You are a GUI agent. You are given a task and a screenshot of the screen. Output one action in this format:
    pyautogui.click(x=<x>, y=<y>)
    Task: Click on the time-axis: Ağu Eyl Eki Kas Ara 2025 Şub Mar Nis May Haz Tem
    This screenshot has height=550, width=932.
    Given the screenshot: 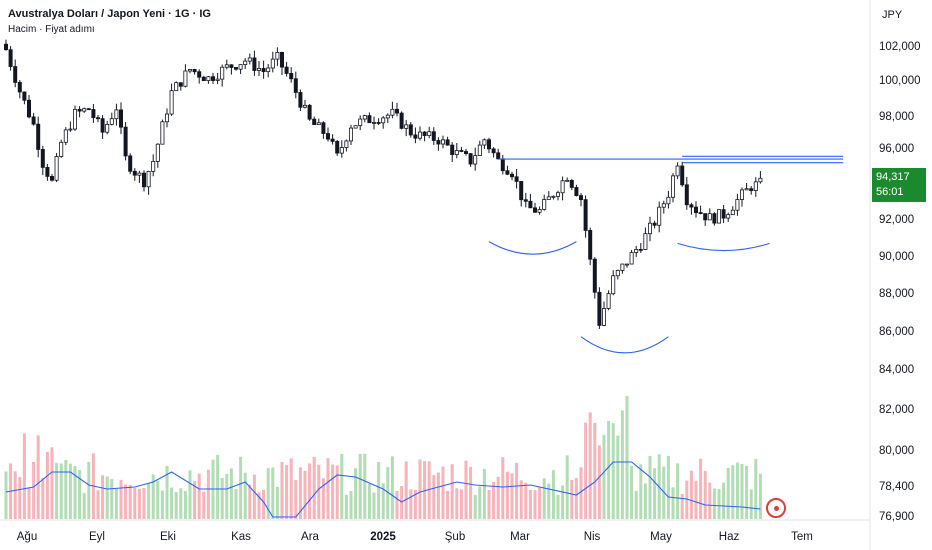 What is the action you would take?
    pyautogui.click(x=415, y=537)
    